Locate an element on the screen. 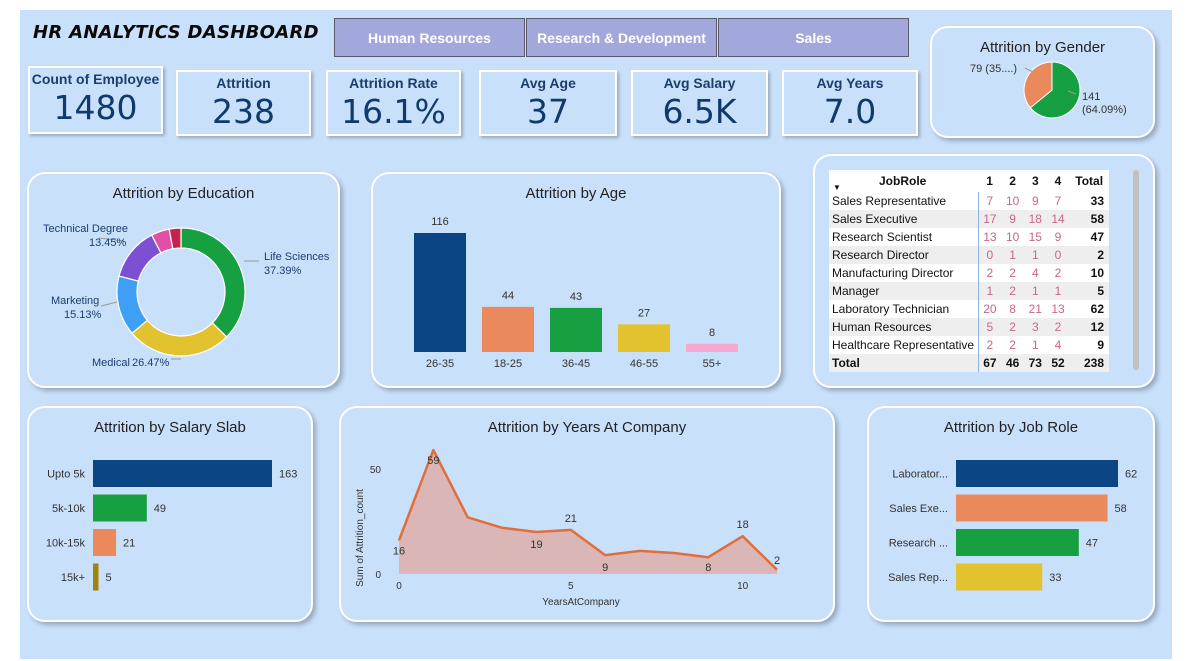 The image size is (1192, 661). matrix-header-row: JobRole ▼ 1 2 3 4 Total is located at coordinates (969, 181).